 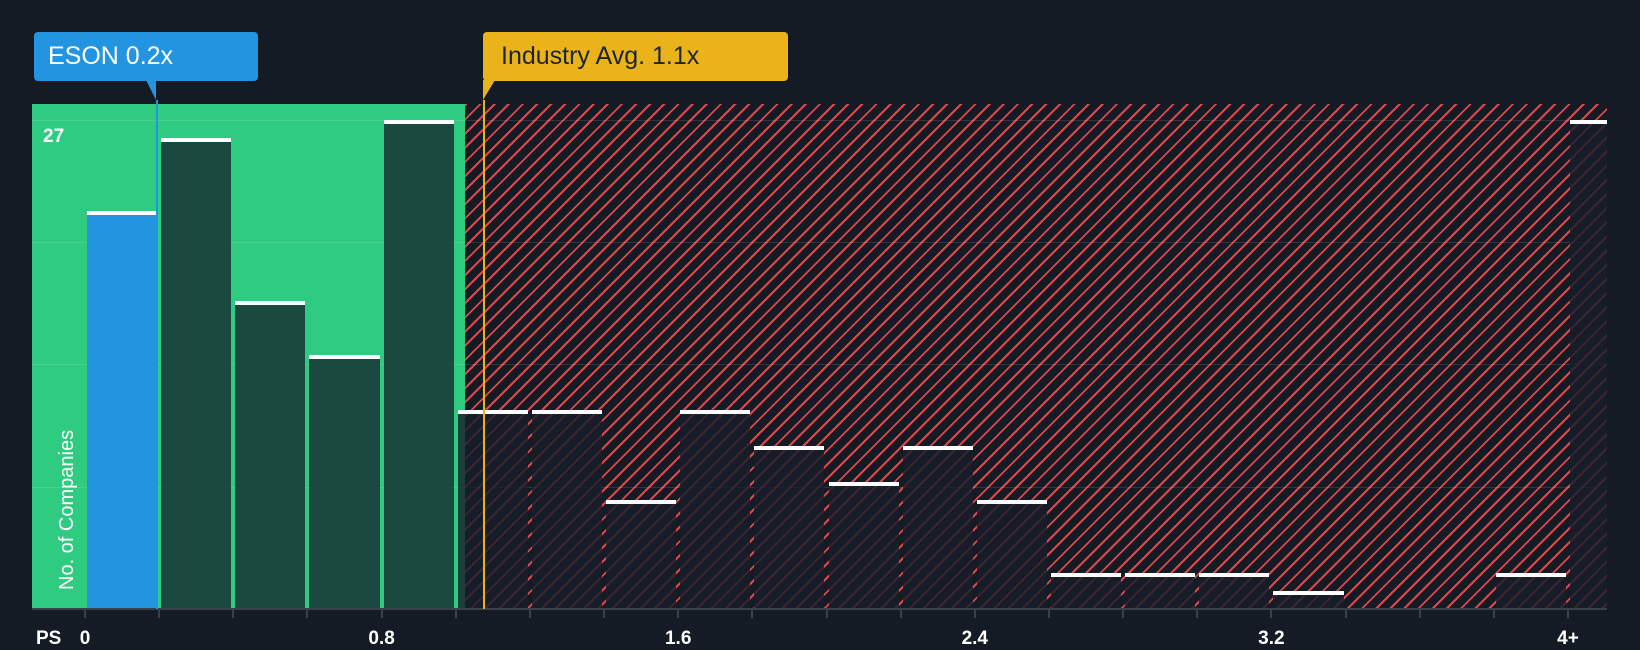 What do you see at coordinates (600, 56) in the screenshot?
I see `industry-callout-label: Industry Avg. 1.1x` at bounding box center [600, 56].